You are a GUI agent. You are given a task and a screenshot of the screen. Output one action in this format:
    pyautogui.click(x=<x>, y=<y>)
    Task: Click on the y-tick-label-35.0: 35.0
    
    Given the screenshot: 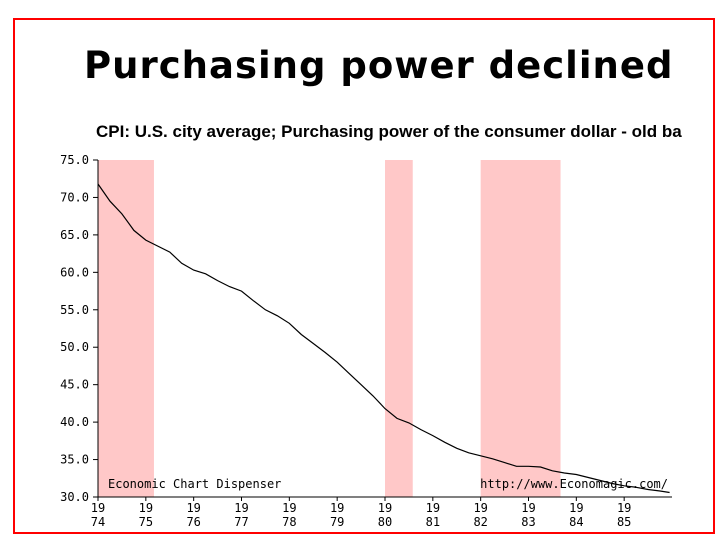 What is the action you would take?
    pyautogui.click(x=74, y=460)
    